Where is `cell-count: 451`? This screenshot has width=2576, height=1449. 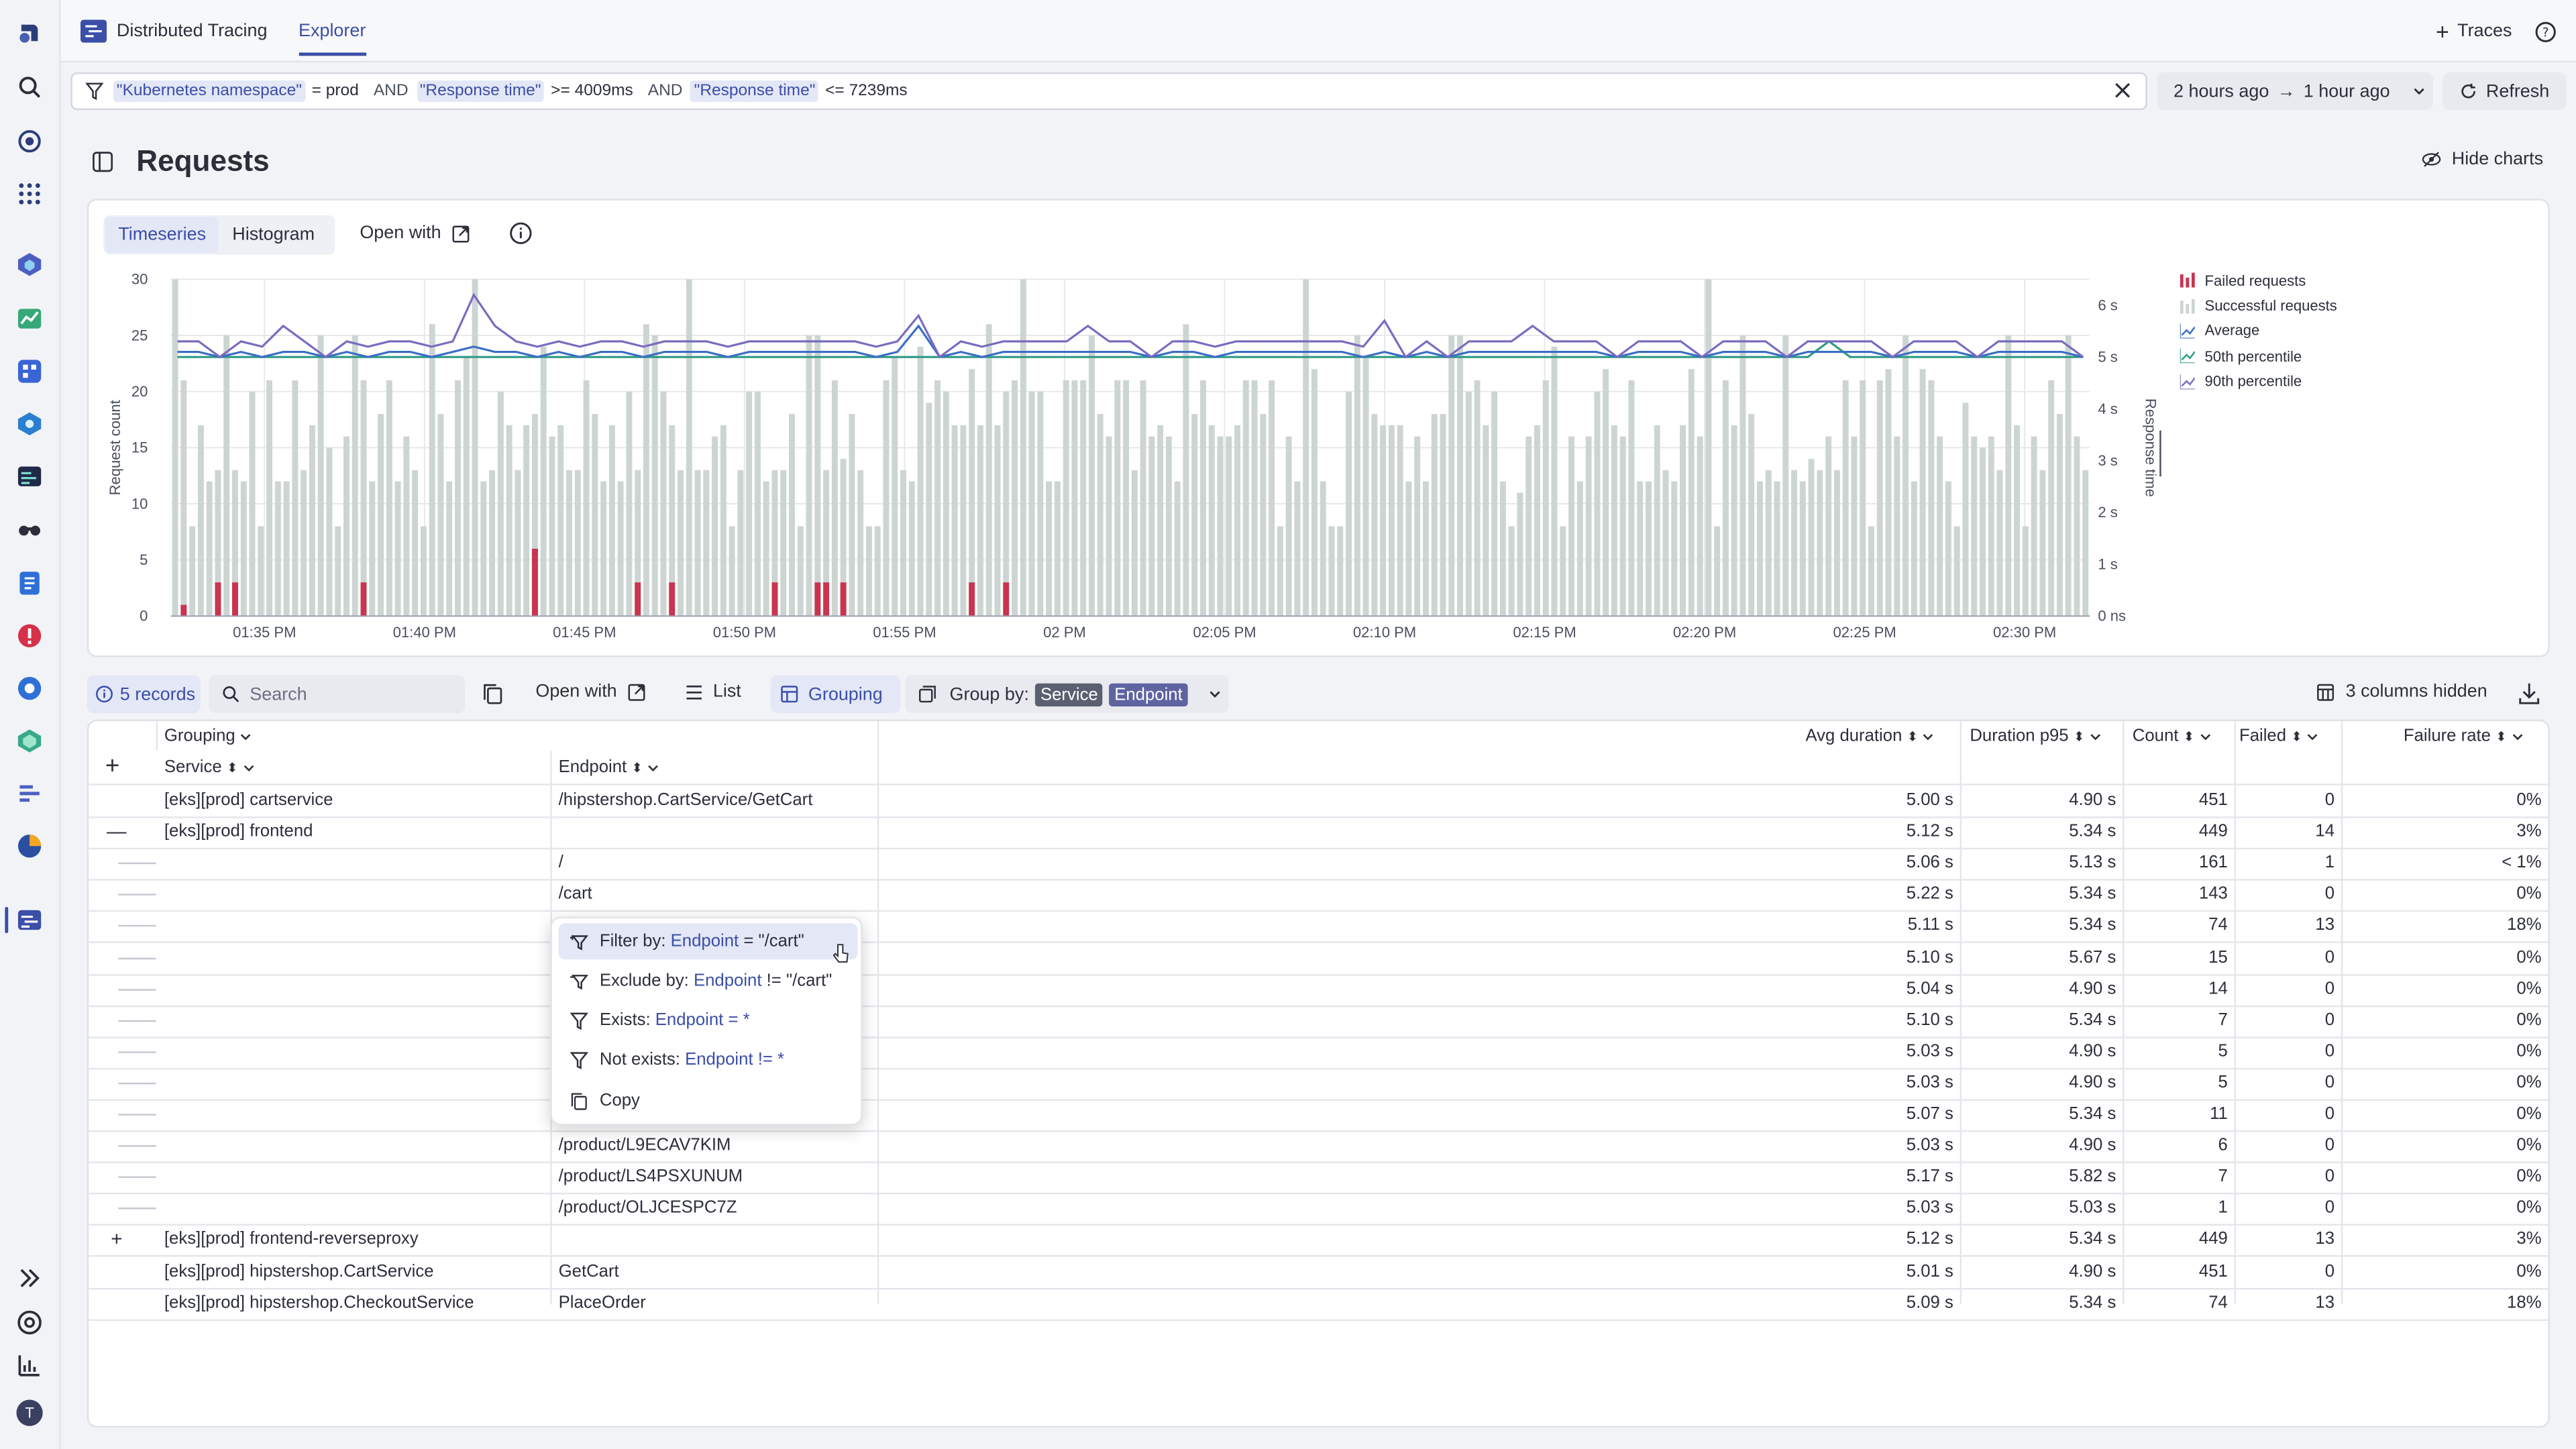 cell-count: 451 is located at coordinates (2213, 800).